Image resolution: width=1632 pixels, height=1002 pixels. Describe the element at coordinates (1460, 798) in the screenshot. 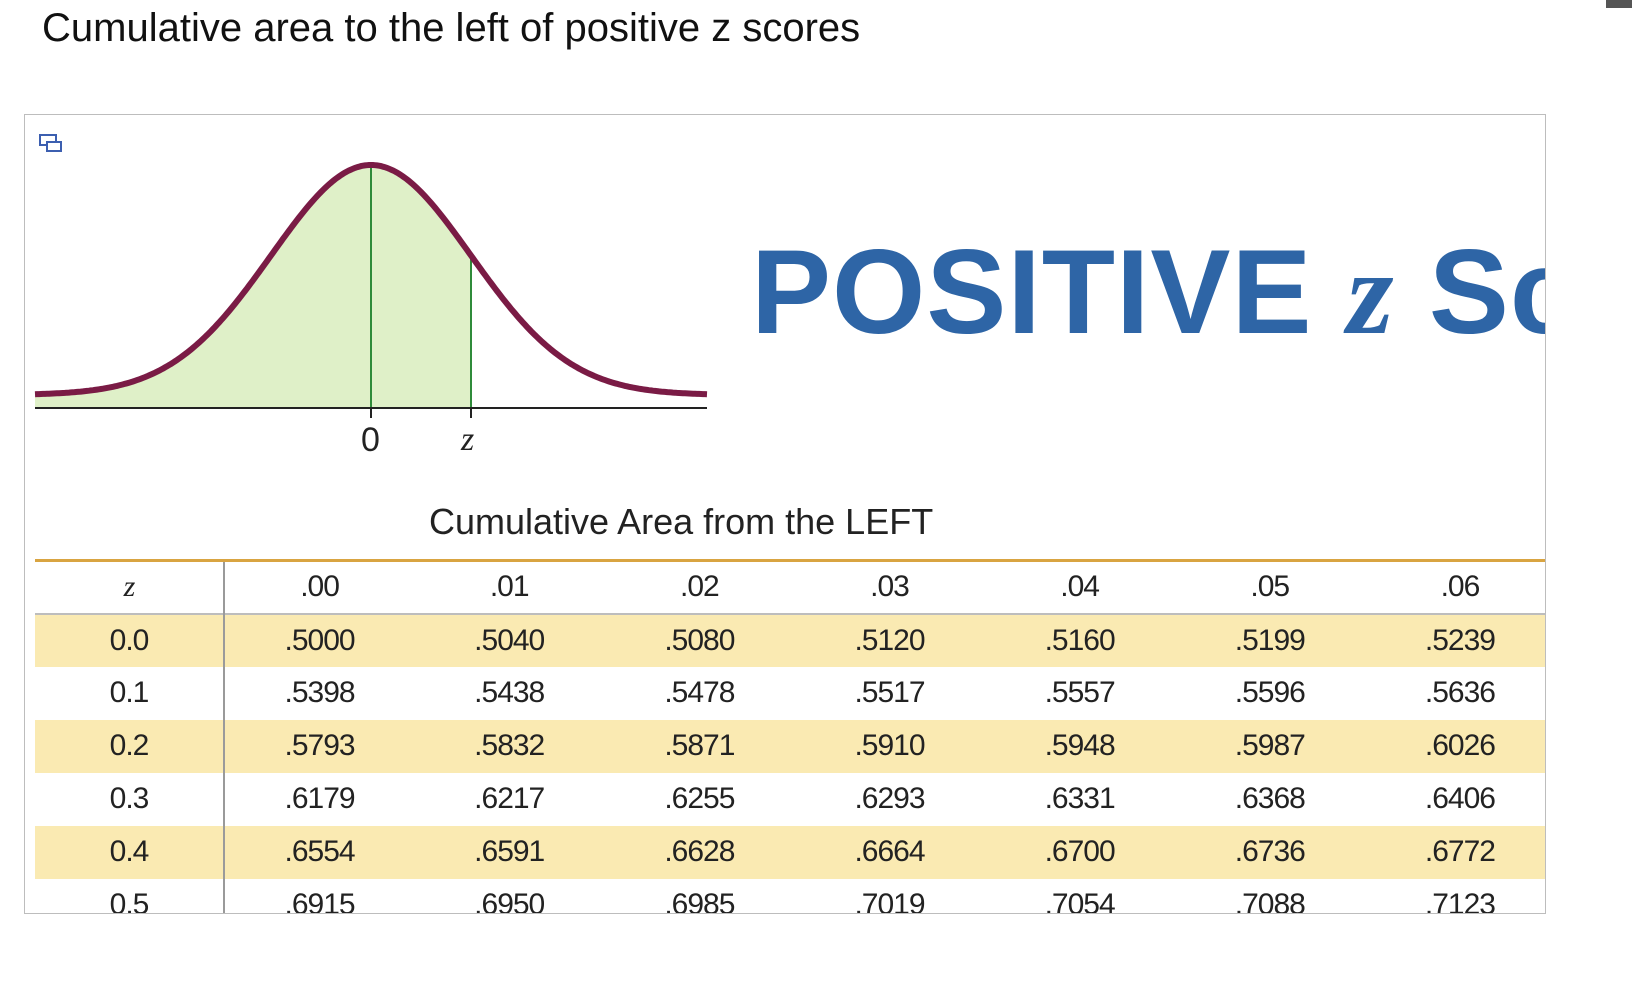

I see `area-cell: .6406` at that location.